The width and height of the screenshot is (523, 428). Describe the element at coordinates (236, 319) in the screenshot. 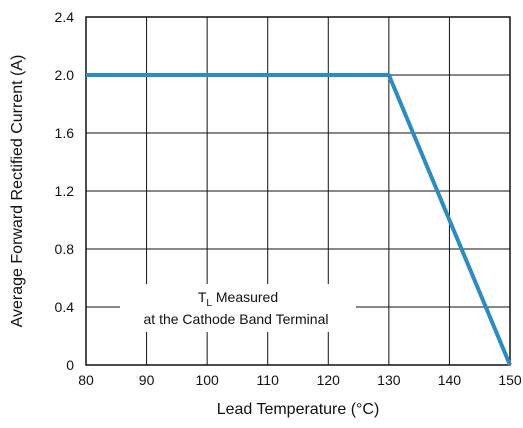

I see `annotation-line2: at the Cathode Band Terminal` at that location.